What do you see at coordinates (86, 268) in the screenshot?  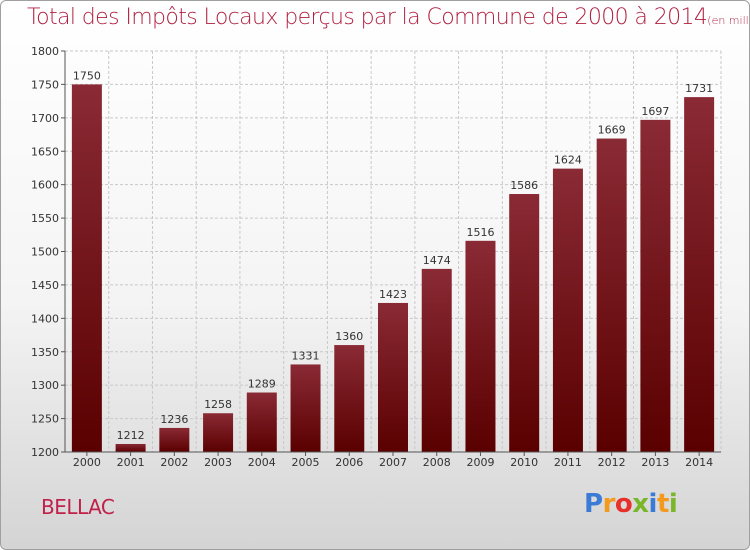 I see `bar-2000` at bounding box center [86, 268].